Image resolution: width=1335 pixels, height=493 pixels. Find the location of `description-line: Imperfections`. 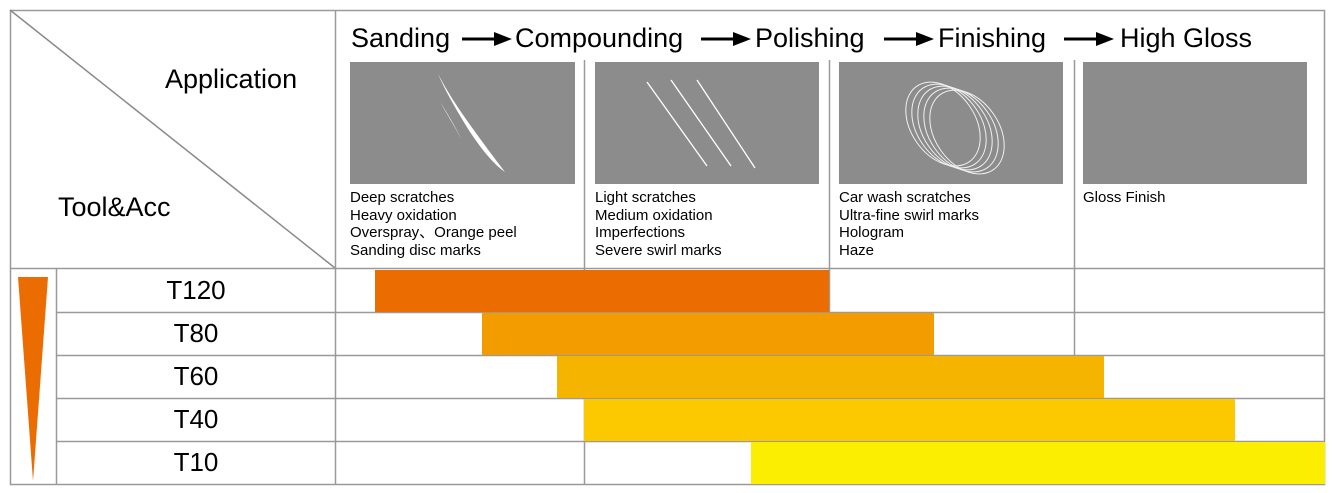

description-line: Imperfections is located at coordinates (640, 232).